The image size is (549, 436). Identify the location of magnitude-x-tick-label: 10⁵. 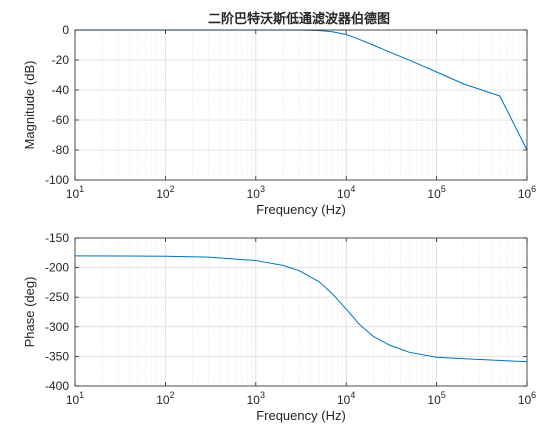
(436, 192).